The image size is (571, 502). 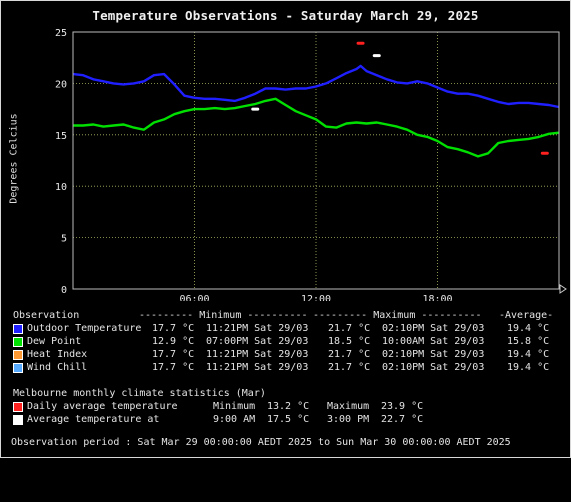 I want to click on x-tick-label: 06:00, so click(x=194, y=297).